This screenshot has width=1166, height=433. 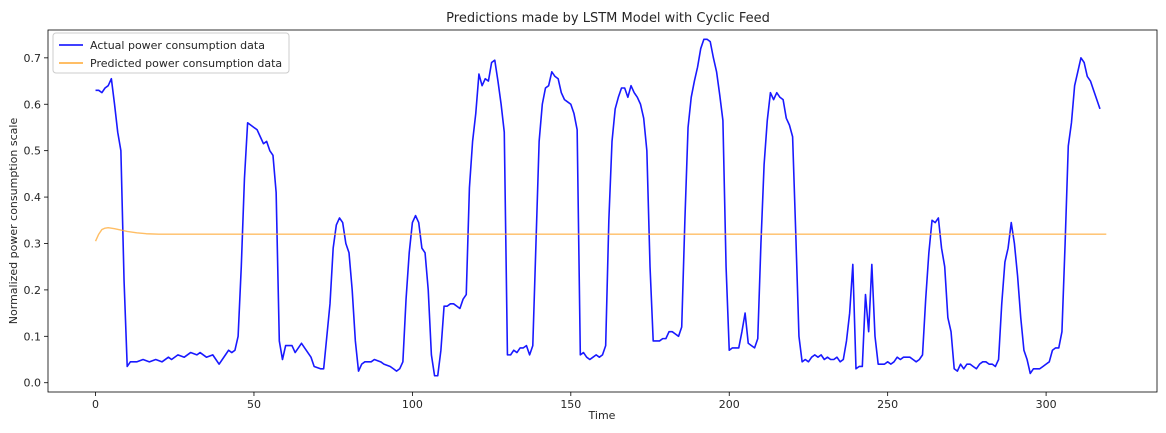 What do you see at coordinates (33, 58) in the screenshot?
I see `y-tick-label: 0.7` at bounding box center [33, 58].